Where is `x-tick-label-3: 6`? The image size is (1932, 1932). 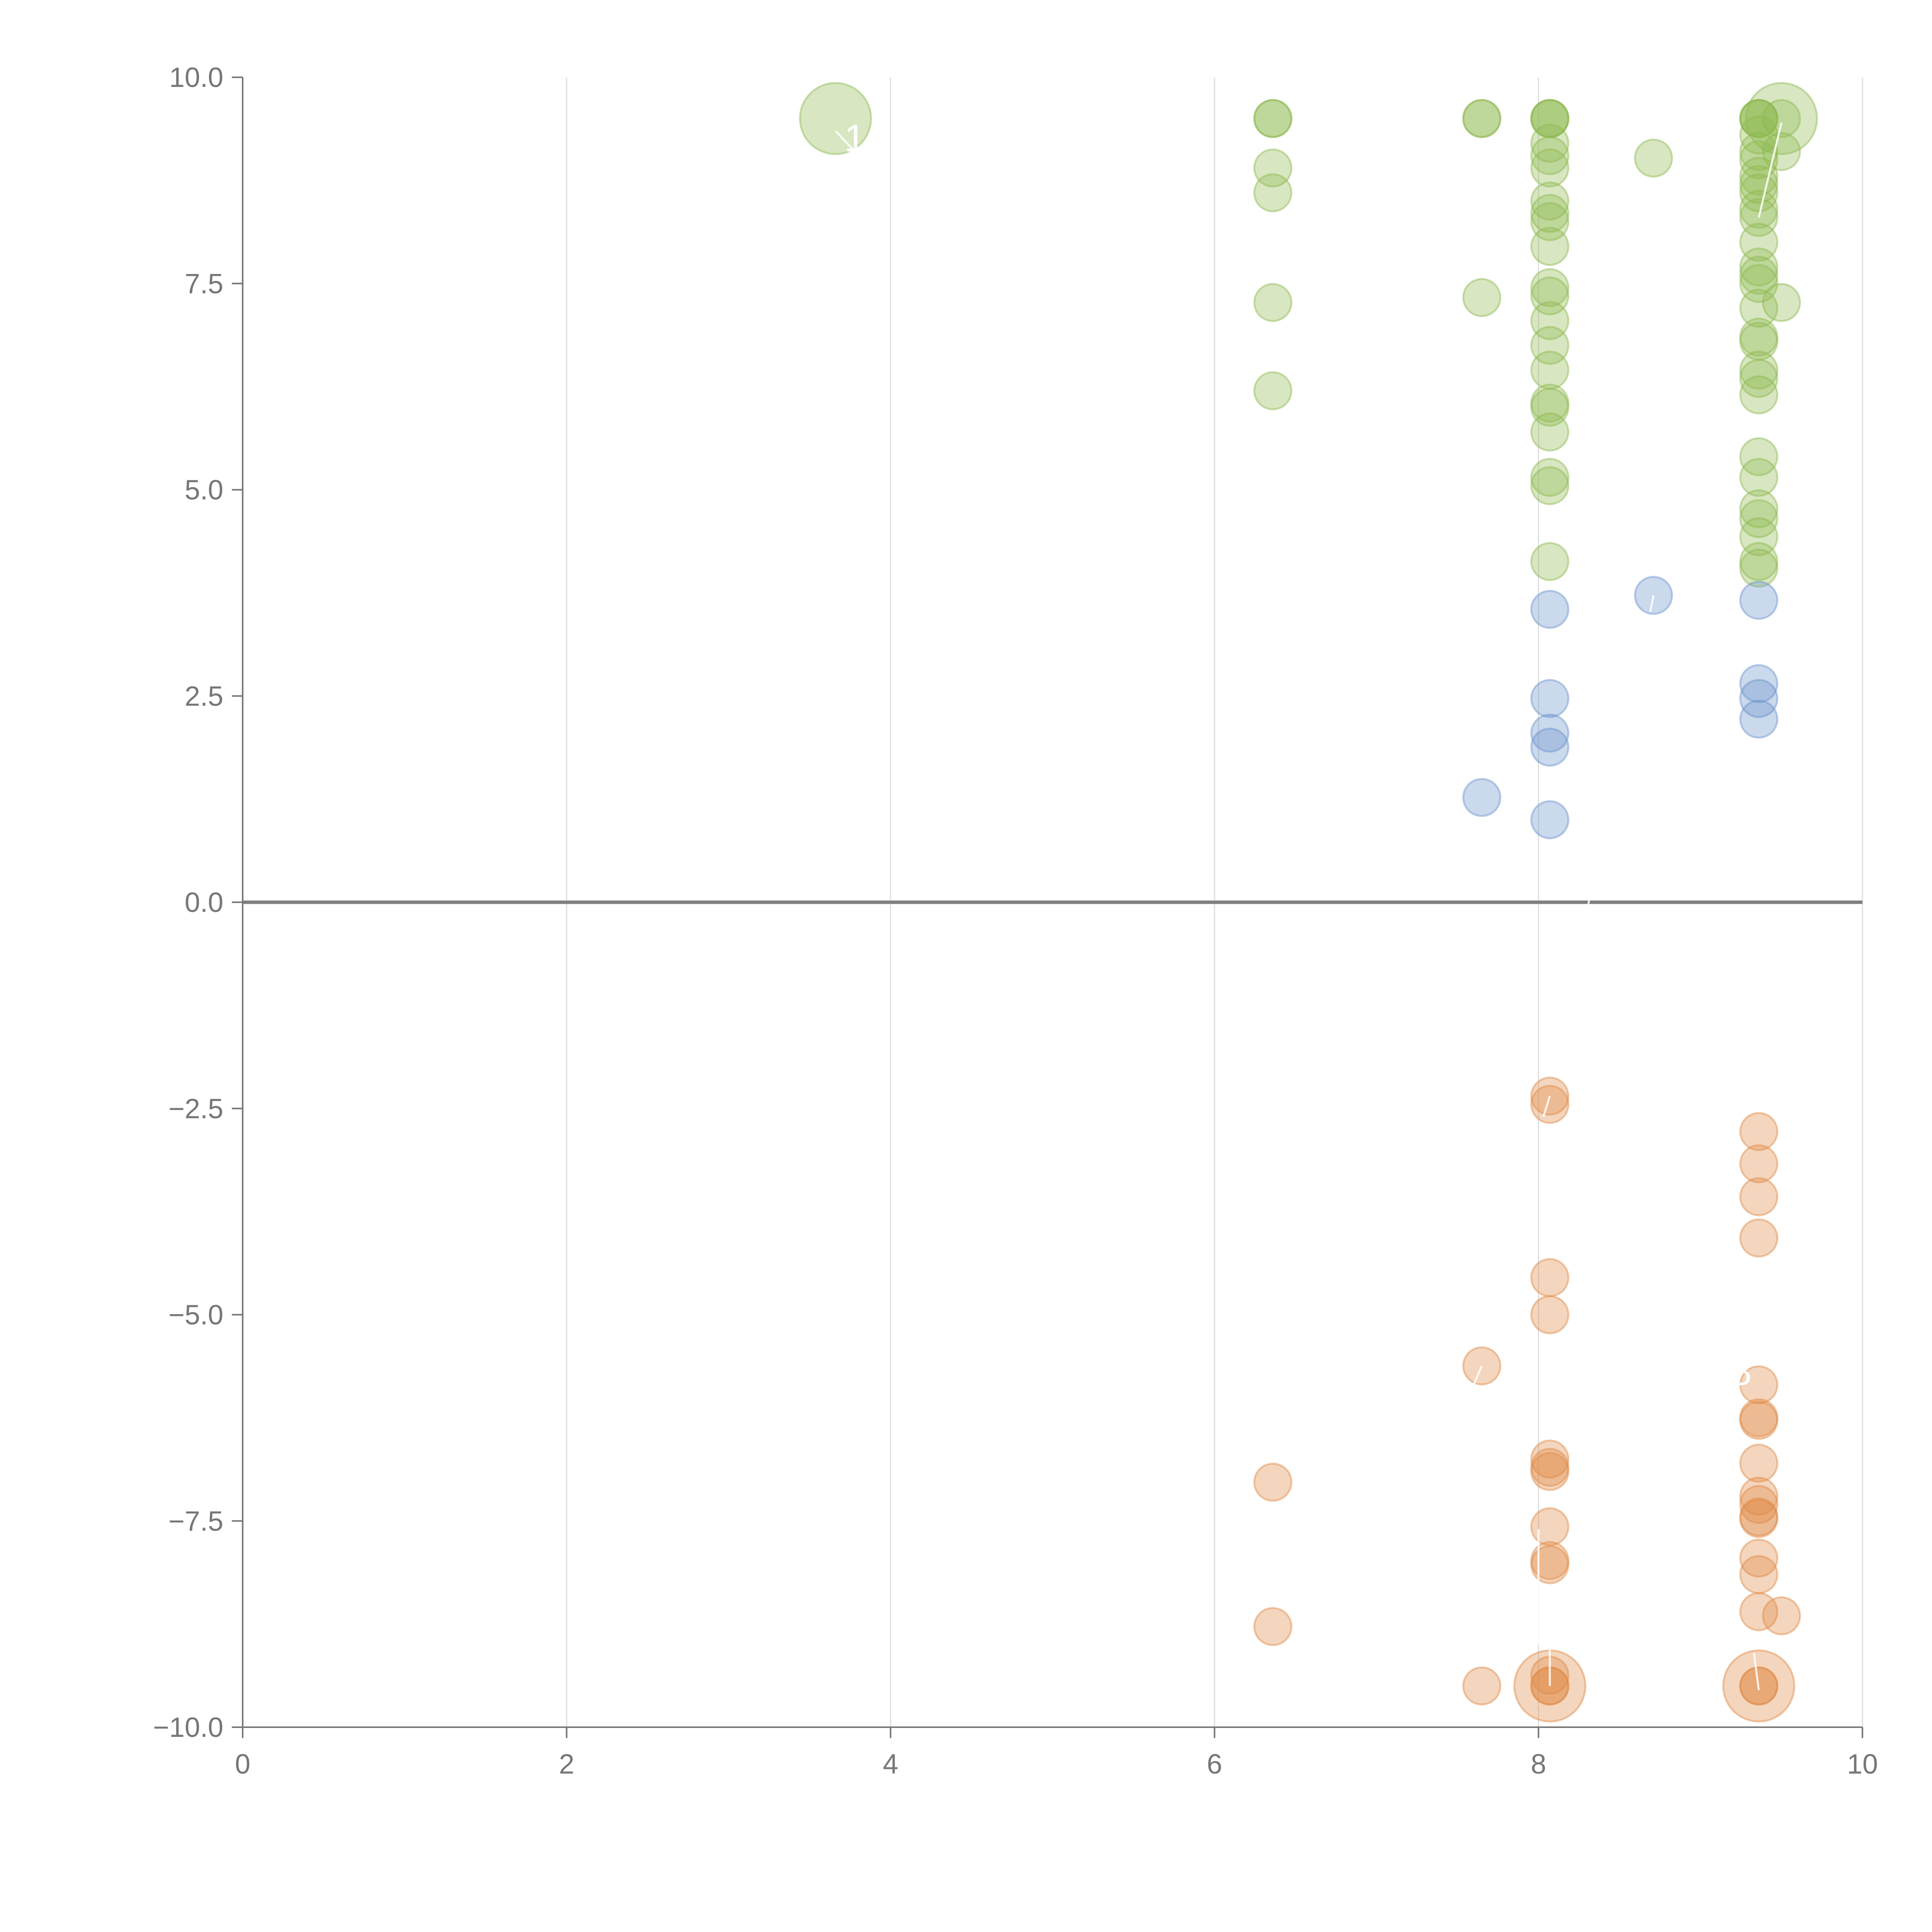
x-tick-label-3: 6 is located at coordinates (1214, 1765).